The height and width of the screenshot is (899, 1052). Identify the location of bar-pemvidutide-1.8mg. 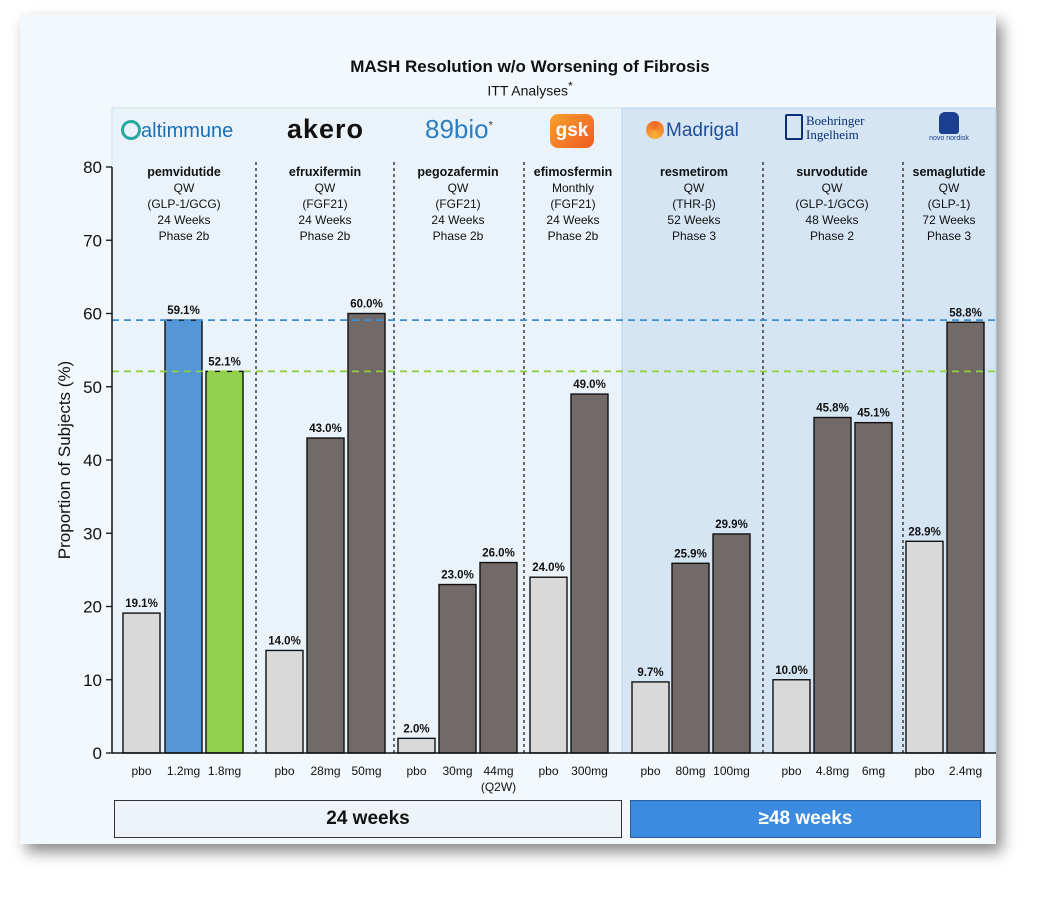
(224, 562).